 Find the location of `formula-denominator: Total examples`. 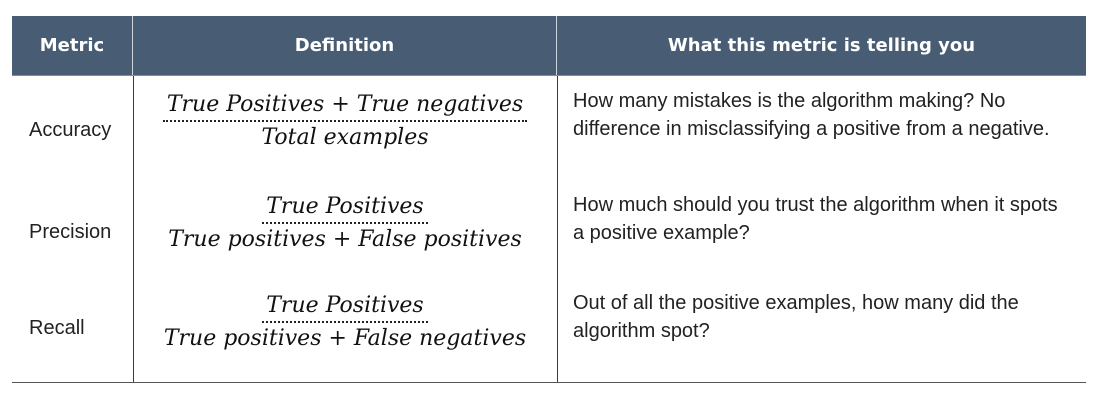

formula-denominator: Total examples is located at coordinates (345, 138).